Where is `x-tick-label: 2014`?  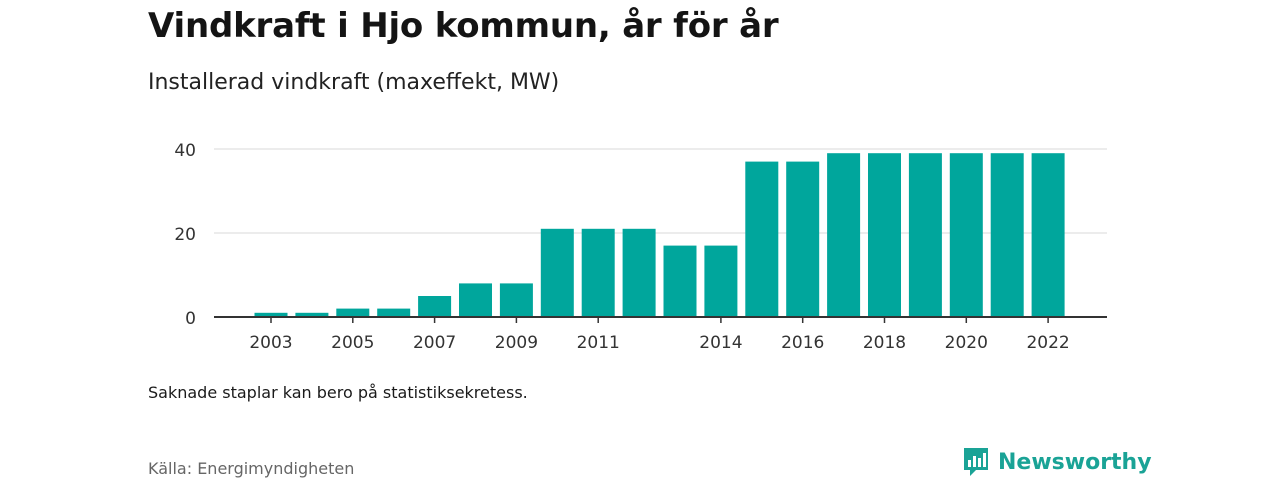 x-tick-label: 2014 is located at coordinates (720, 343).